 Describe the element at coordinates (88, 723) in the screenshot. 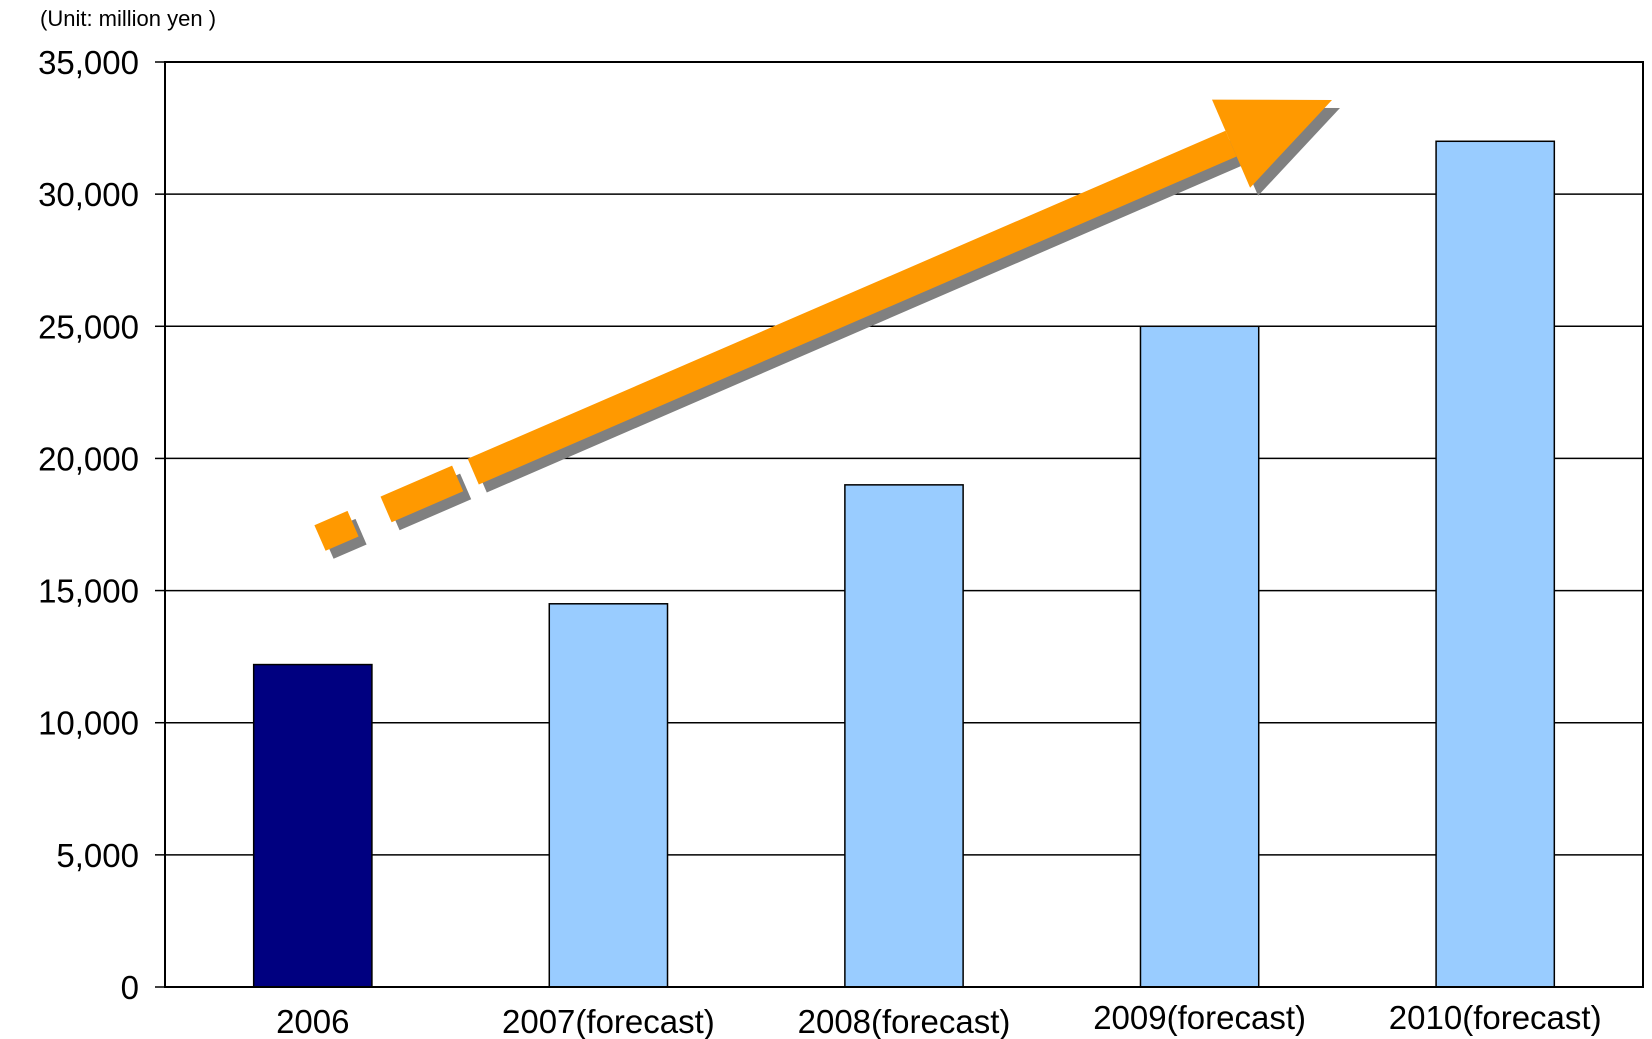

I see `y-tick-label: 10,000` at that location.